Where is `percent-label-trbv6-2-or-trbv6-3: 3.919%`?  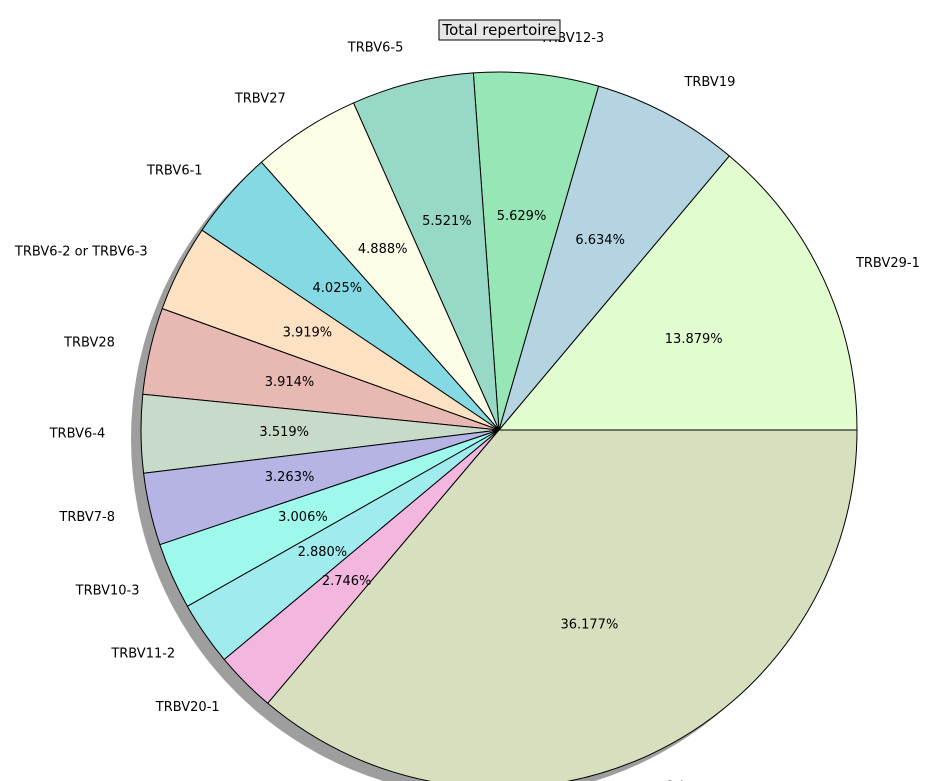
percent-label-trbv6-2-or-trbv6-3: 3.919% is located at coordinates (308, 332).